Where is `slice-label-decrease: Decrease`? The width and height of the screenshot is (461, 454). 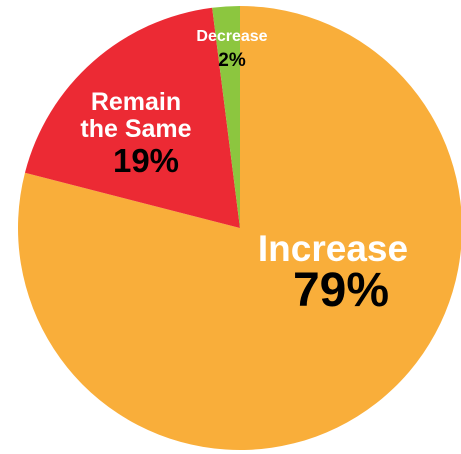 slice-label-decrease: Decrease is located at coordinates (231, 36).